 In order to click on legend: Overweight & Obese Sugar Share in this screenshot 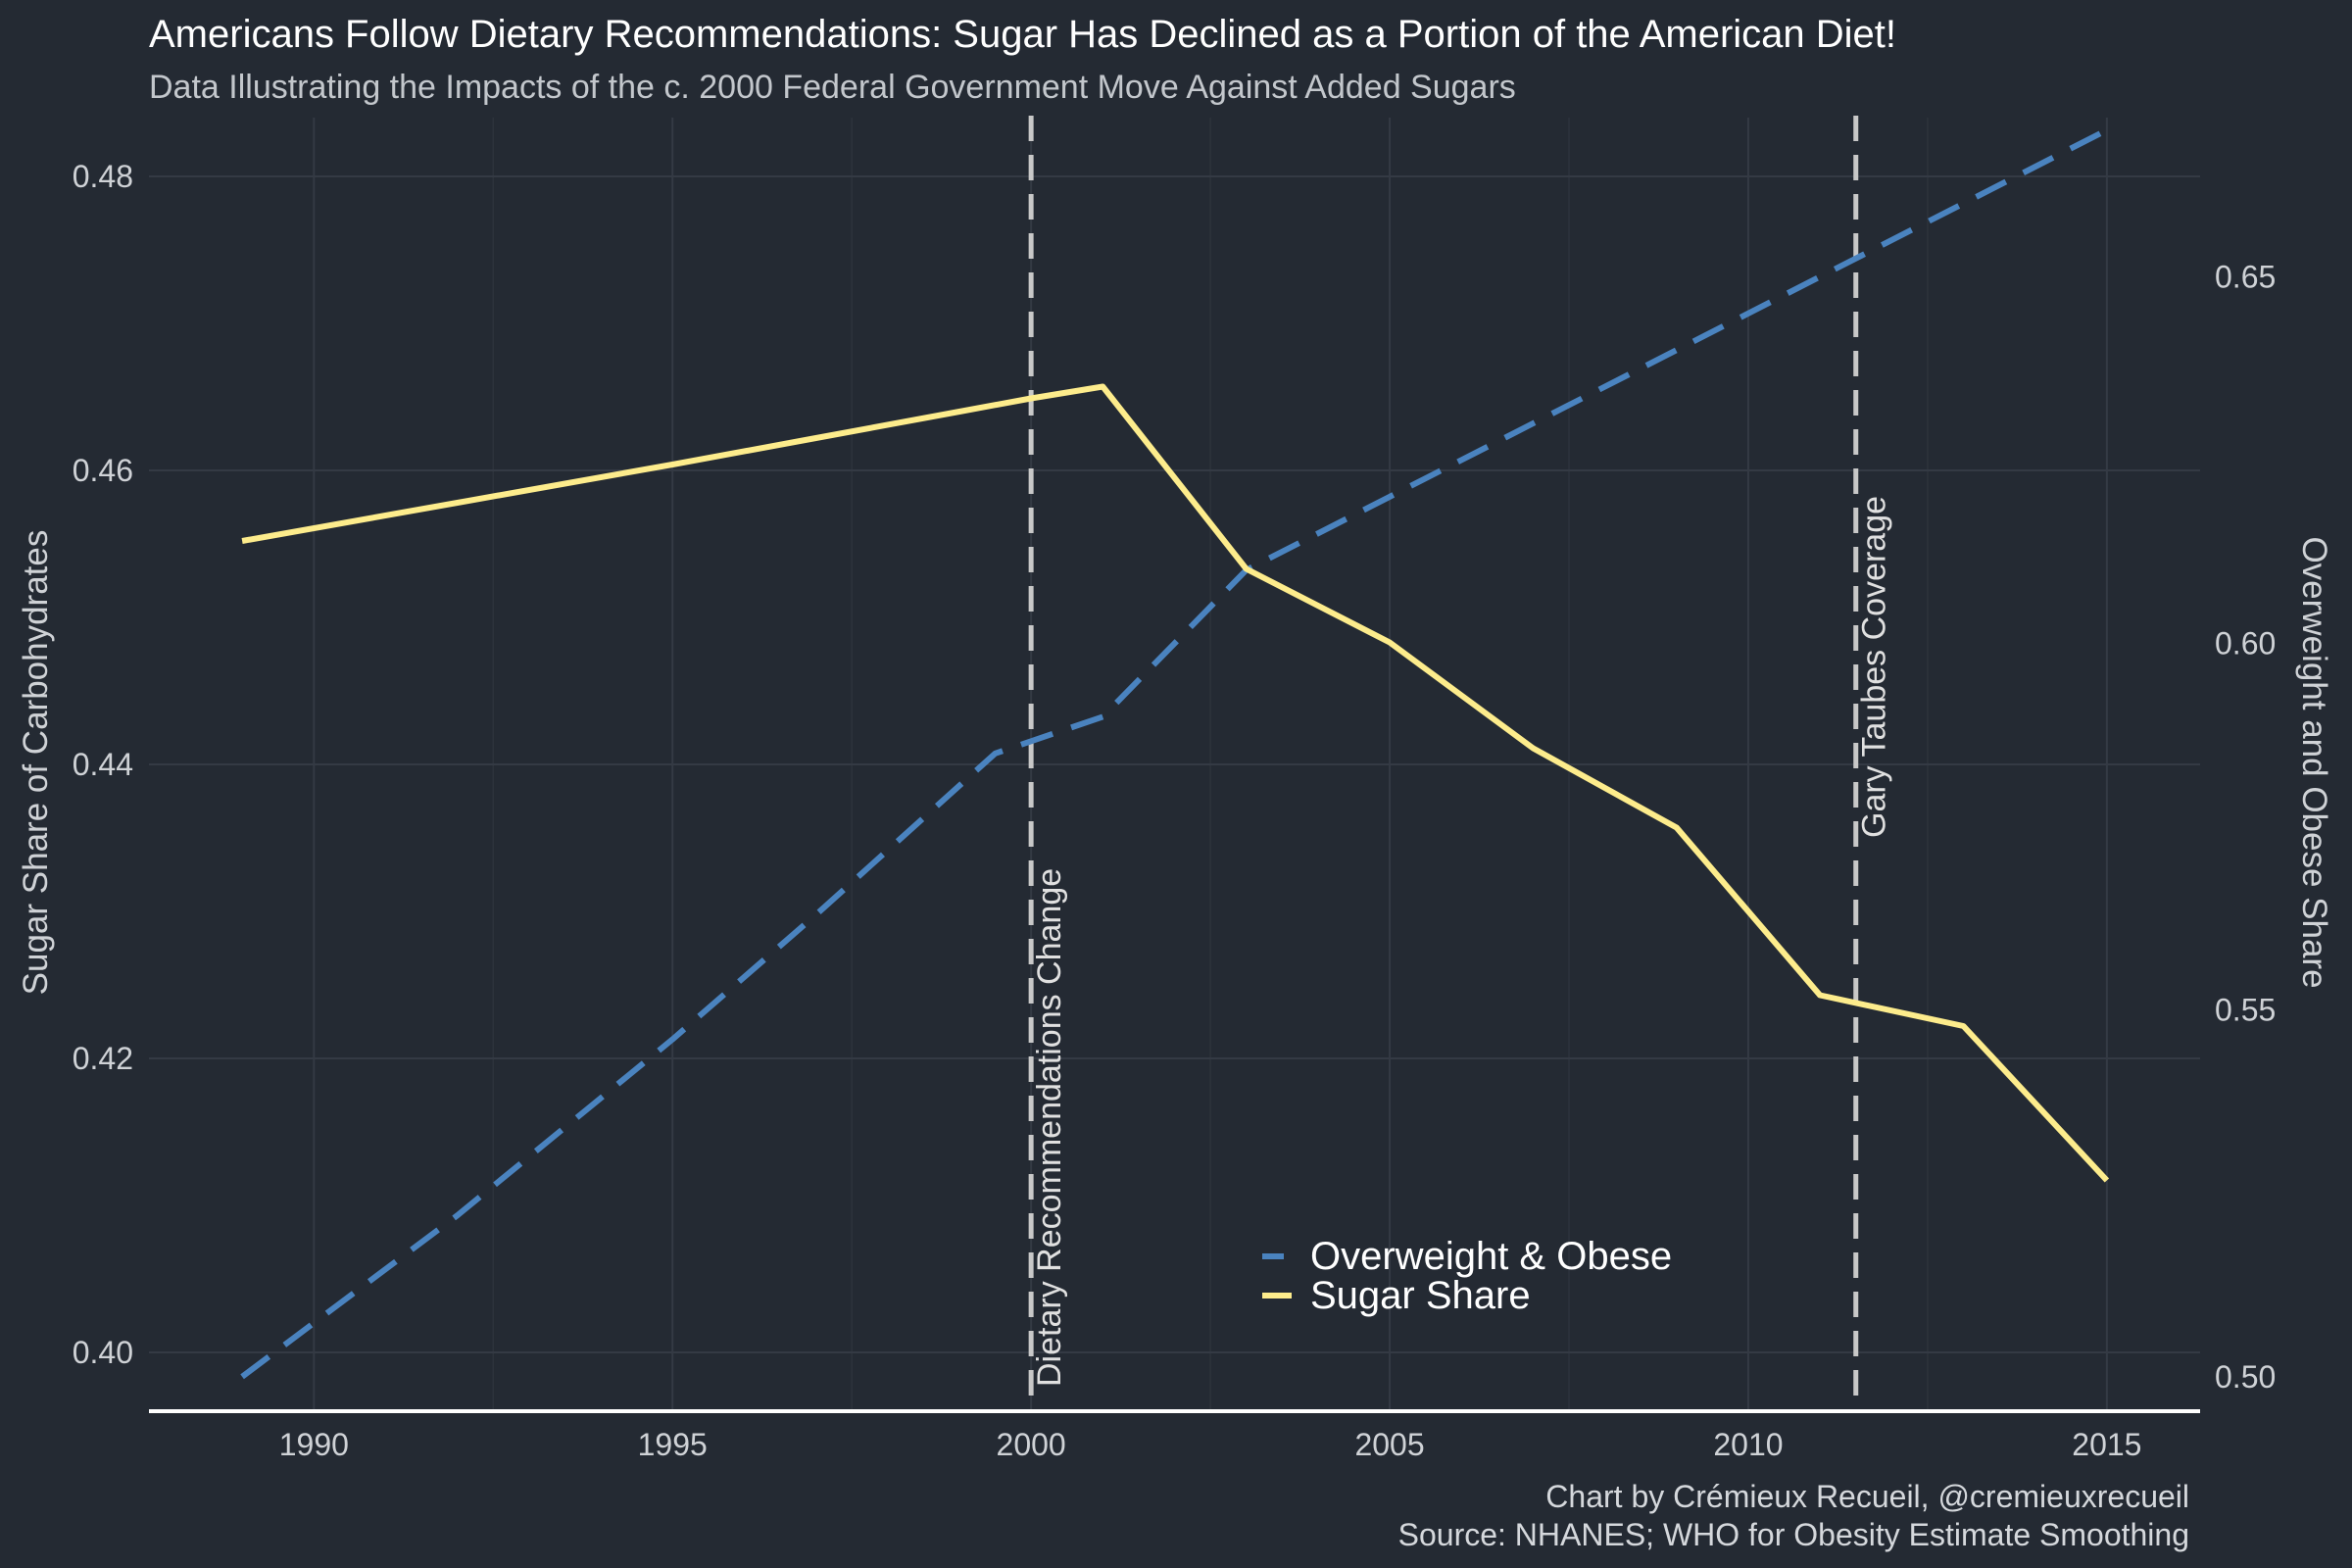, I will do `click(1467, 1276)`.